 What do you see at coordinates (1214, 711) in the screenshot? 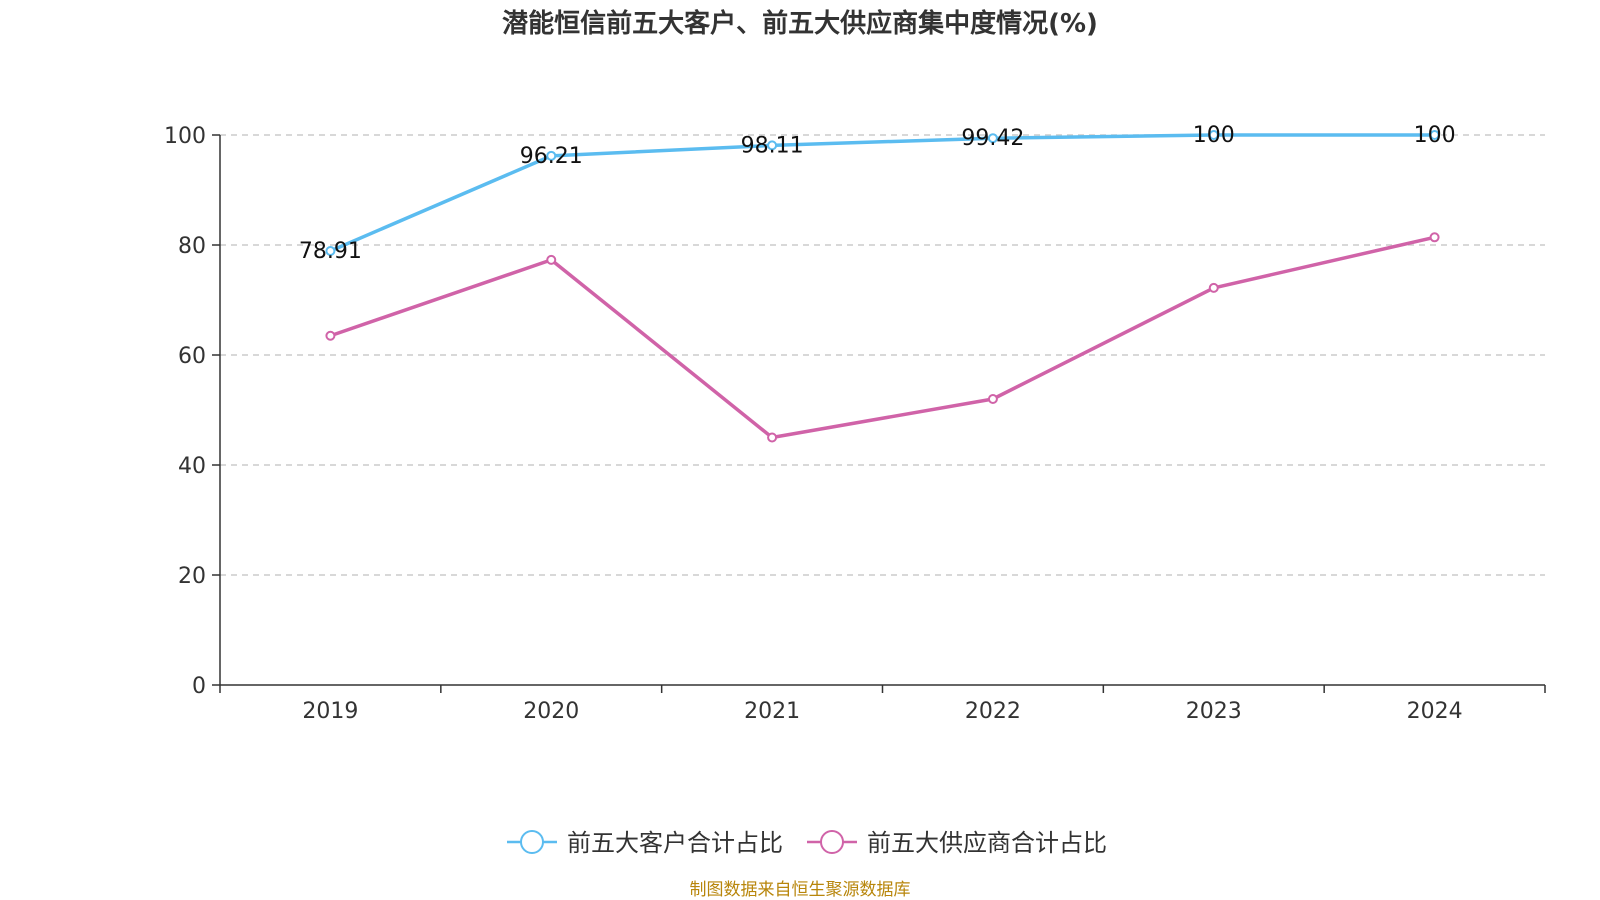
I see `x-tick-label: 2023` at bounding box center [1214, 711].